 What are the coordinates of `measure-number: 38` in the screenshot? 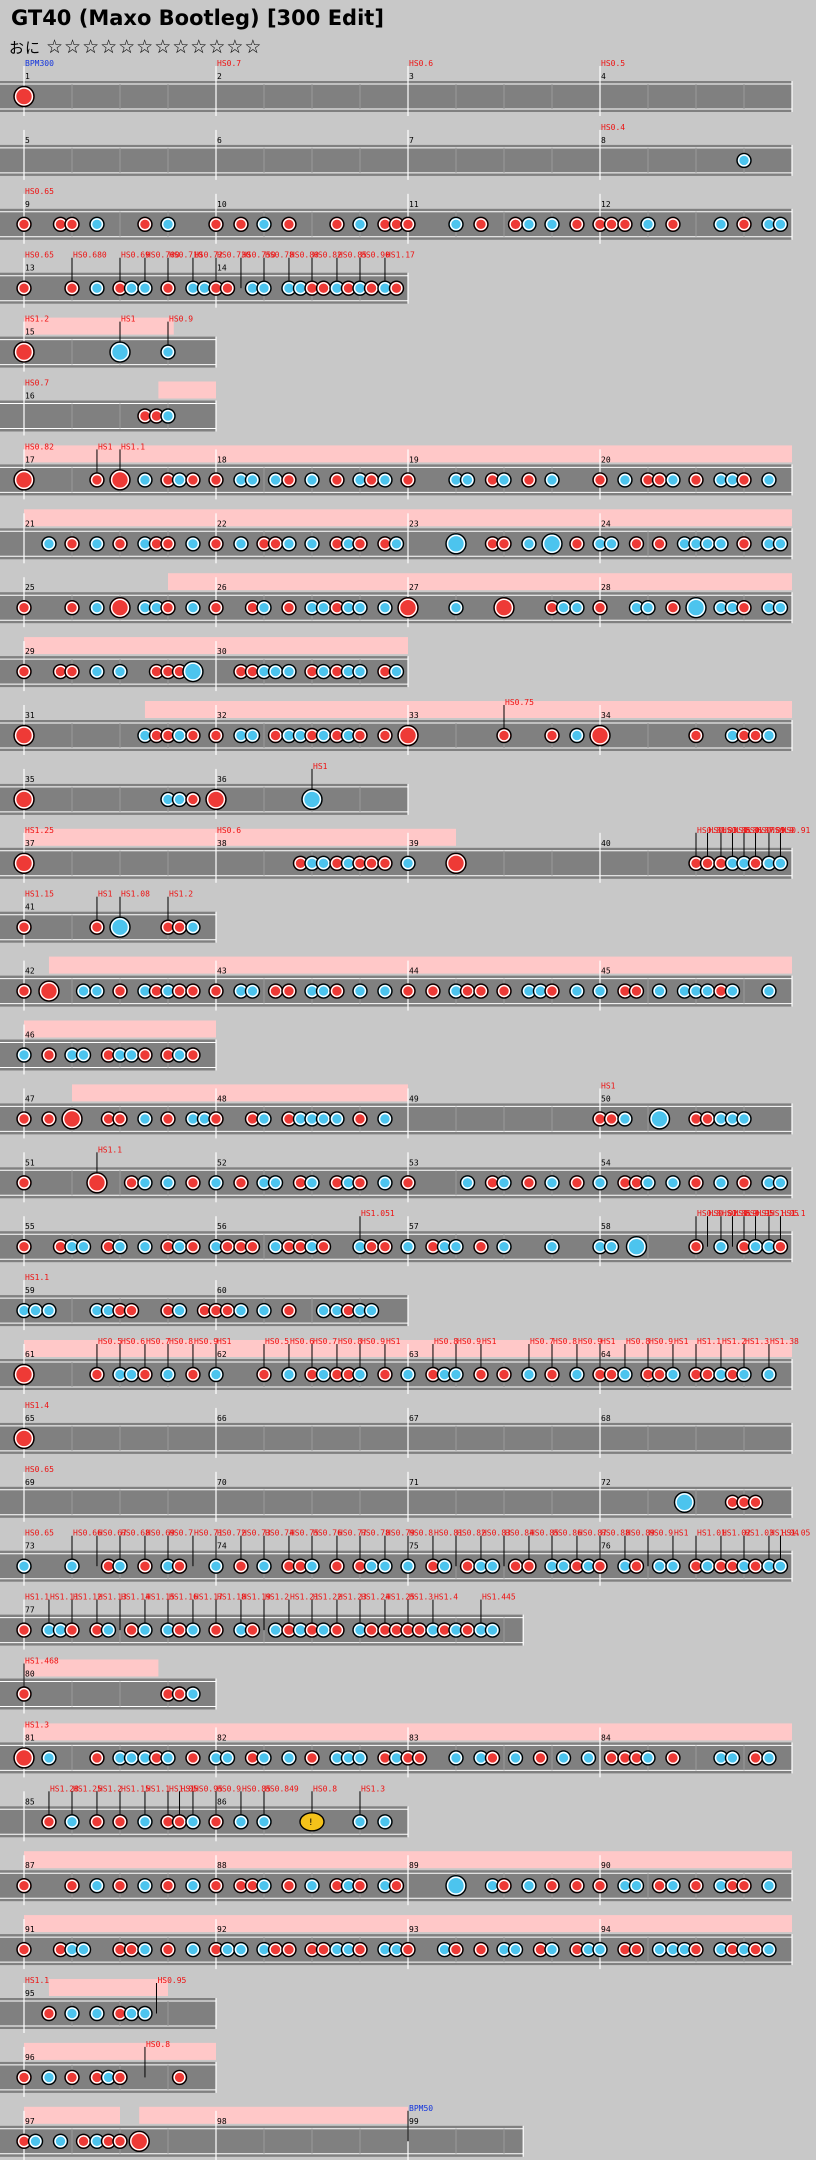 It's located at (222, 843).